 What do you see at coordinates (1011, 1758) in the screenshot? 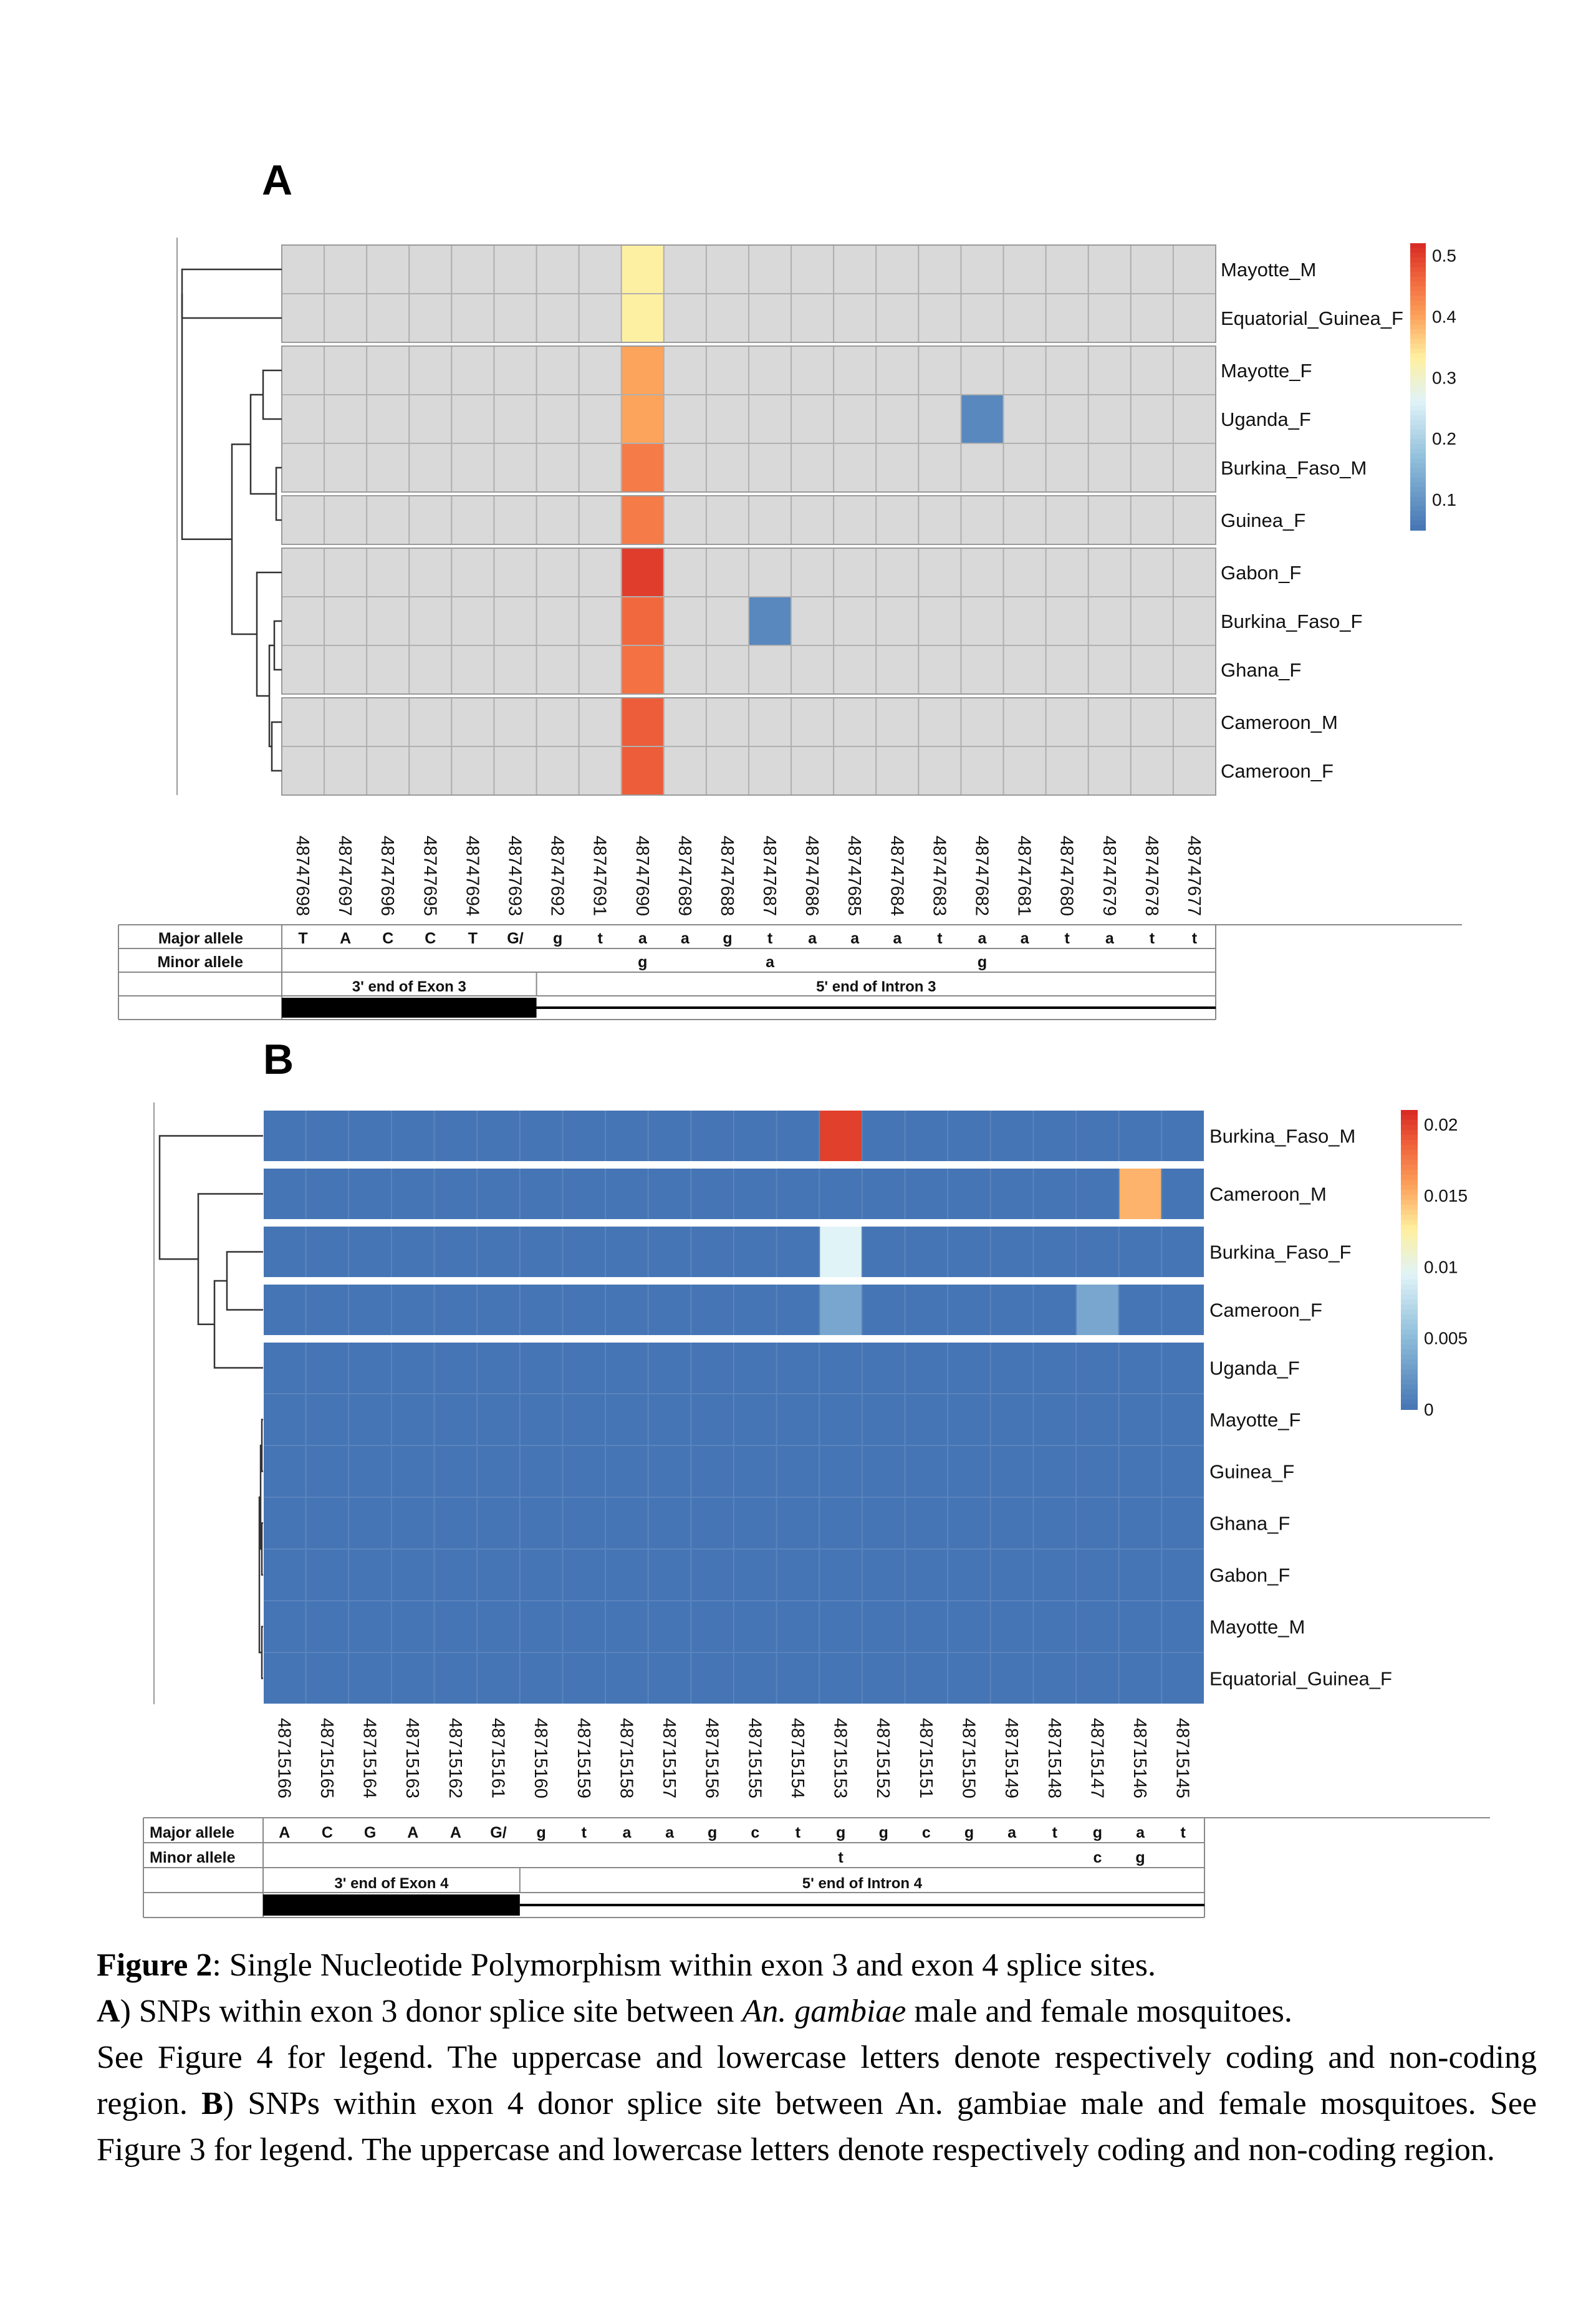
I see `position-label: 48715149` at bounding box center [1011, 1758].